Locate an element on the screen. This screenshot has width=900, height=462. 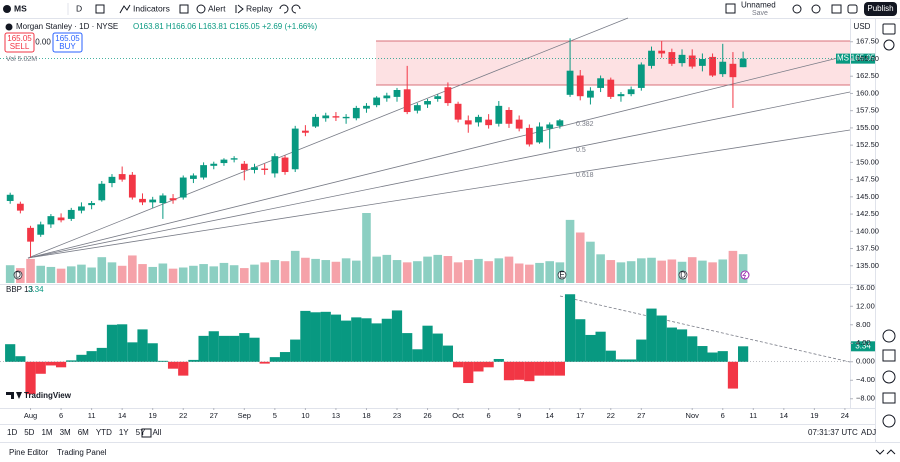
symbol-button: MS is located at coordinates (20, 8).